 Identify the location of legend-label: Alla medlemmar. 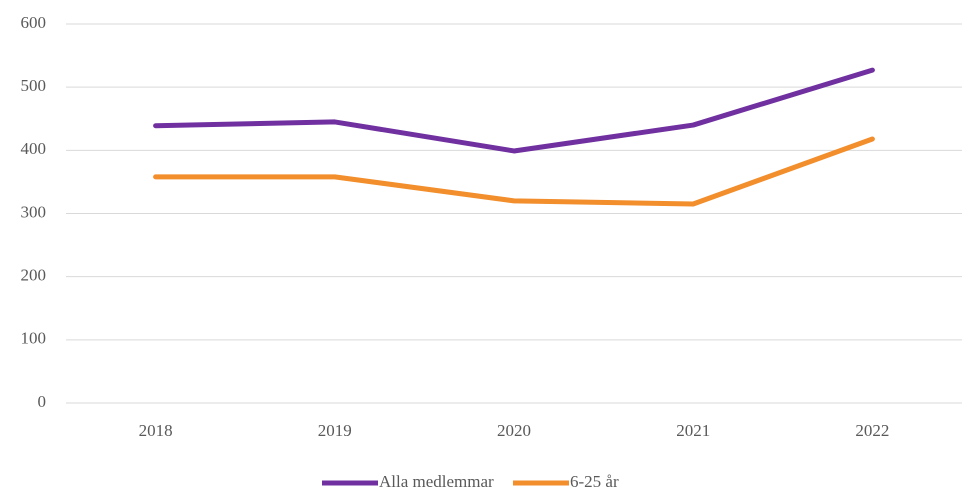
(436, 481).